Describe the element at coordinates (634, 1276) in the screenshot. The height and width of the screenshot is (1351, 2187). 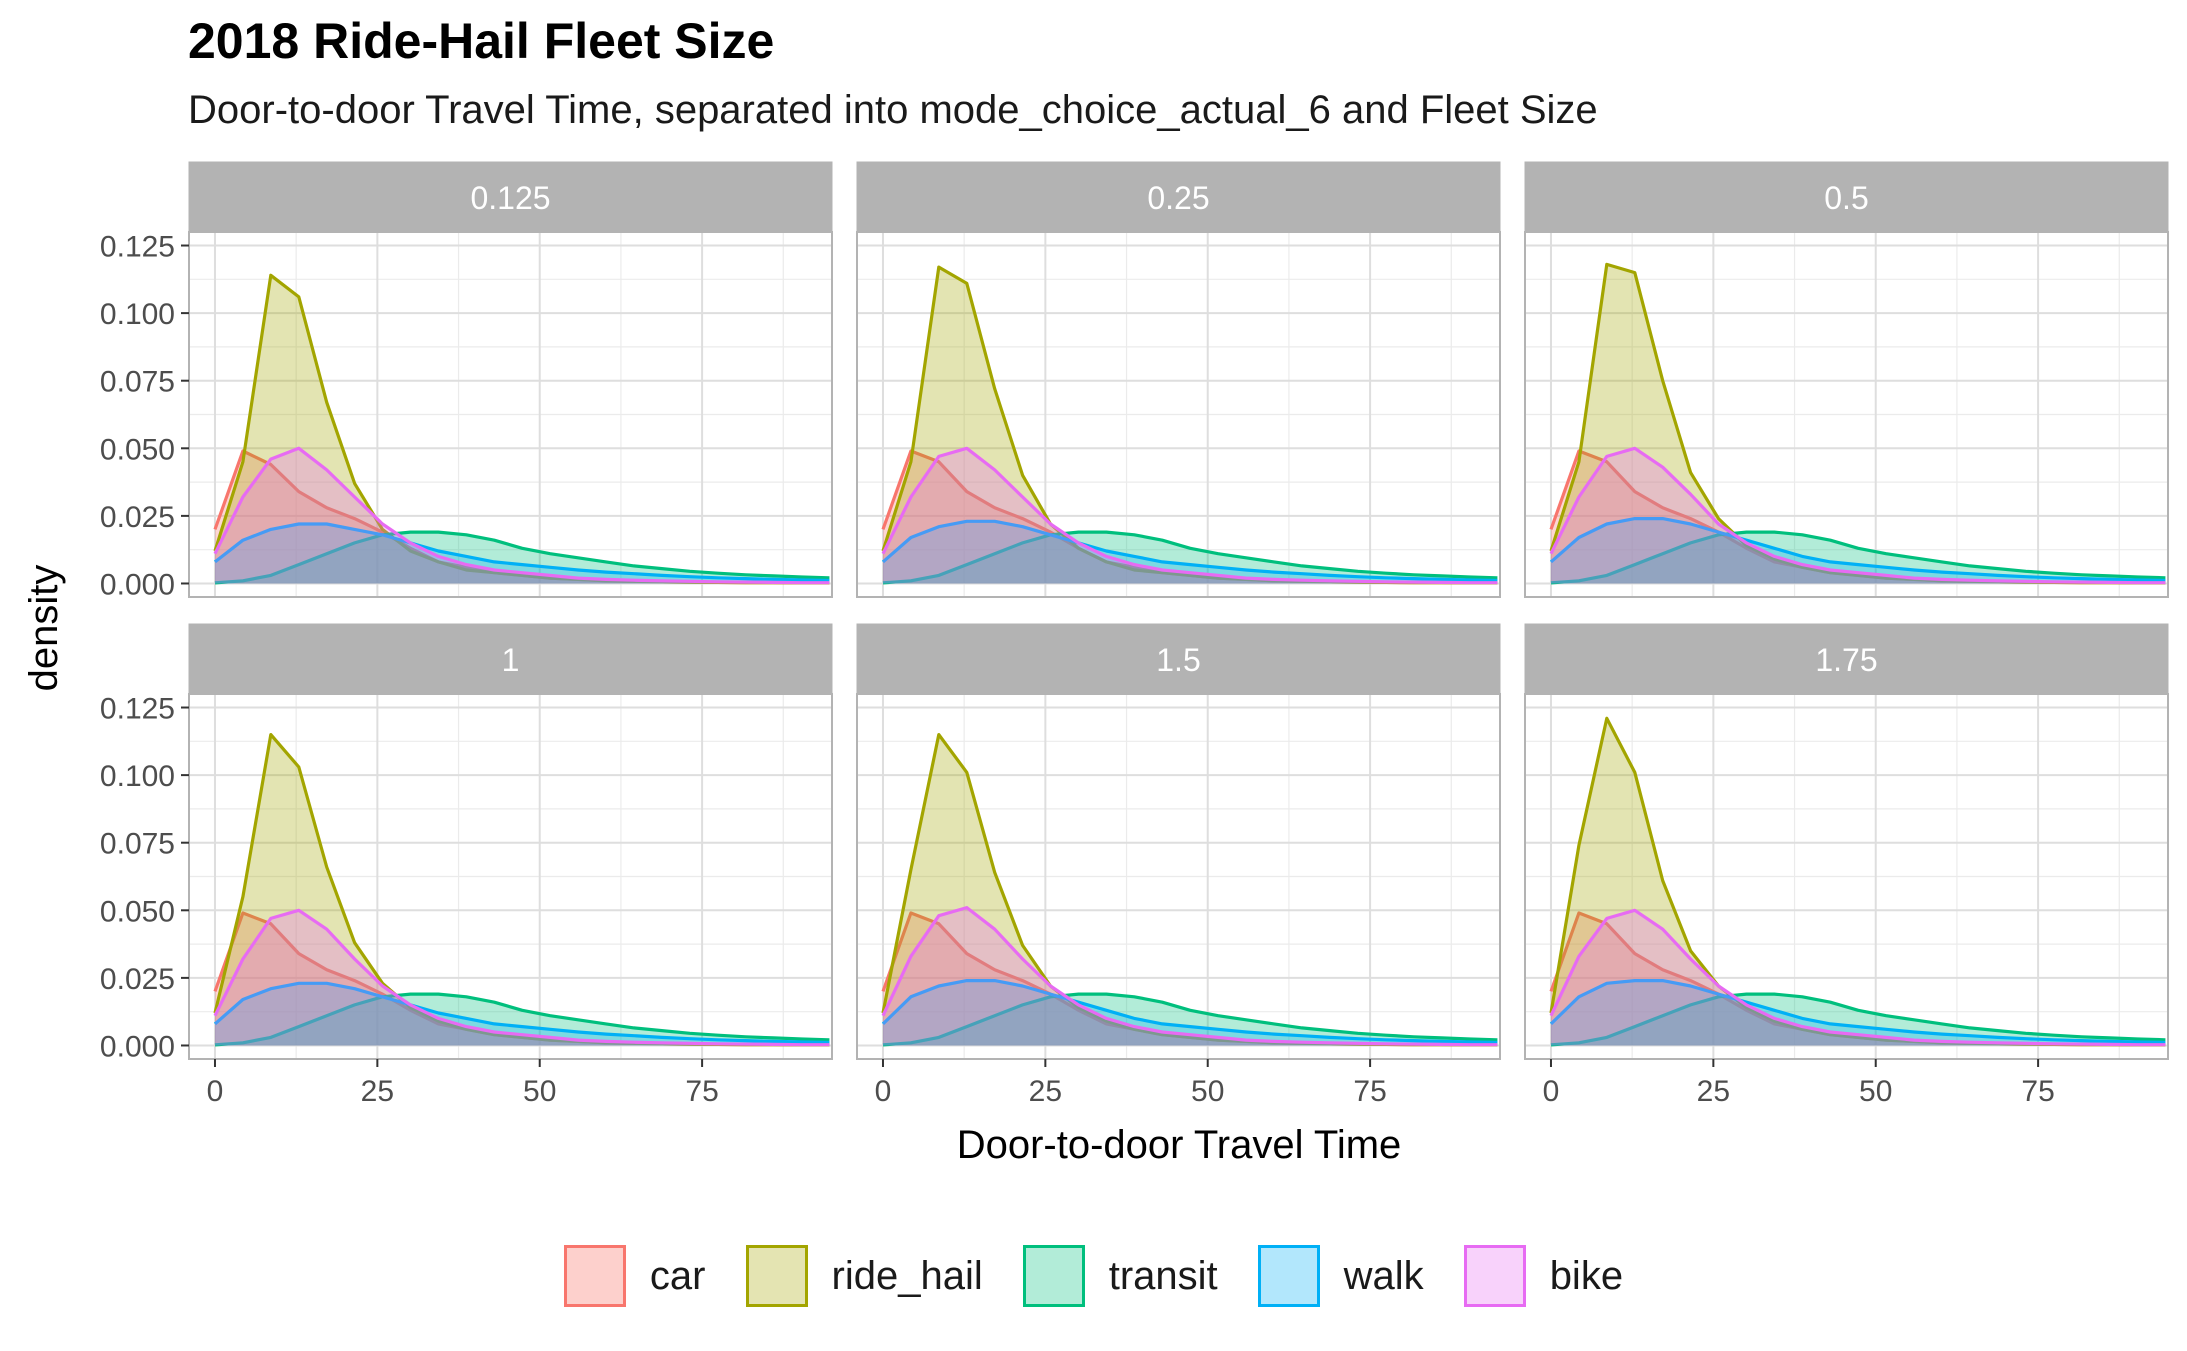
I see `legend-item-car: car` at that location.